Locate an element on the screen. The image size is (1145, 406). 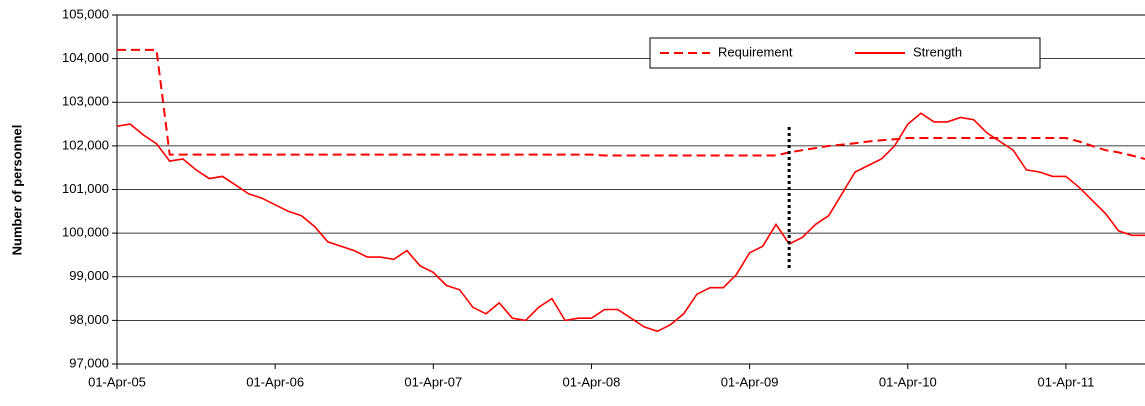
x-tick-label: 01-Apr-11 is located at coordinates (1066, 381).